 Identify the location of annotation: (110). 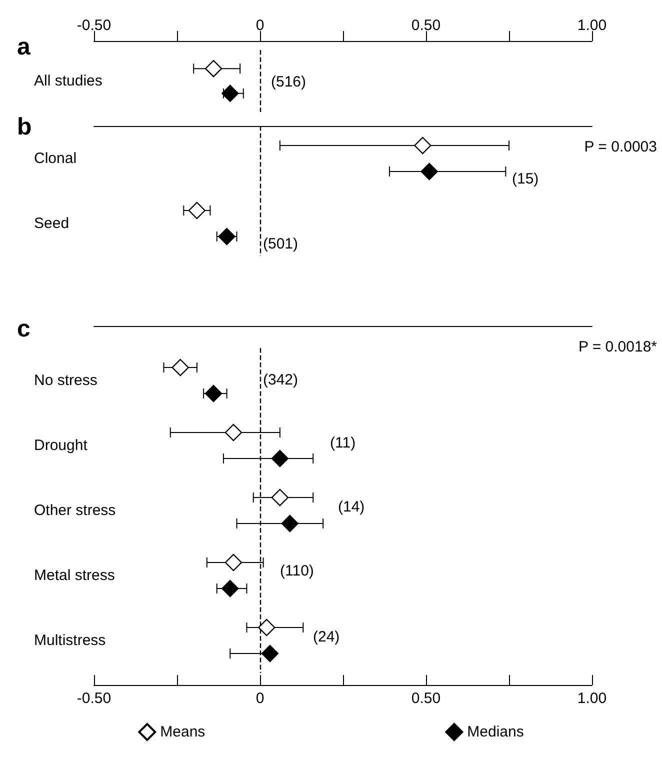
(297, 571).